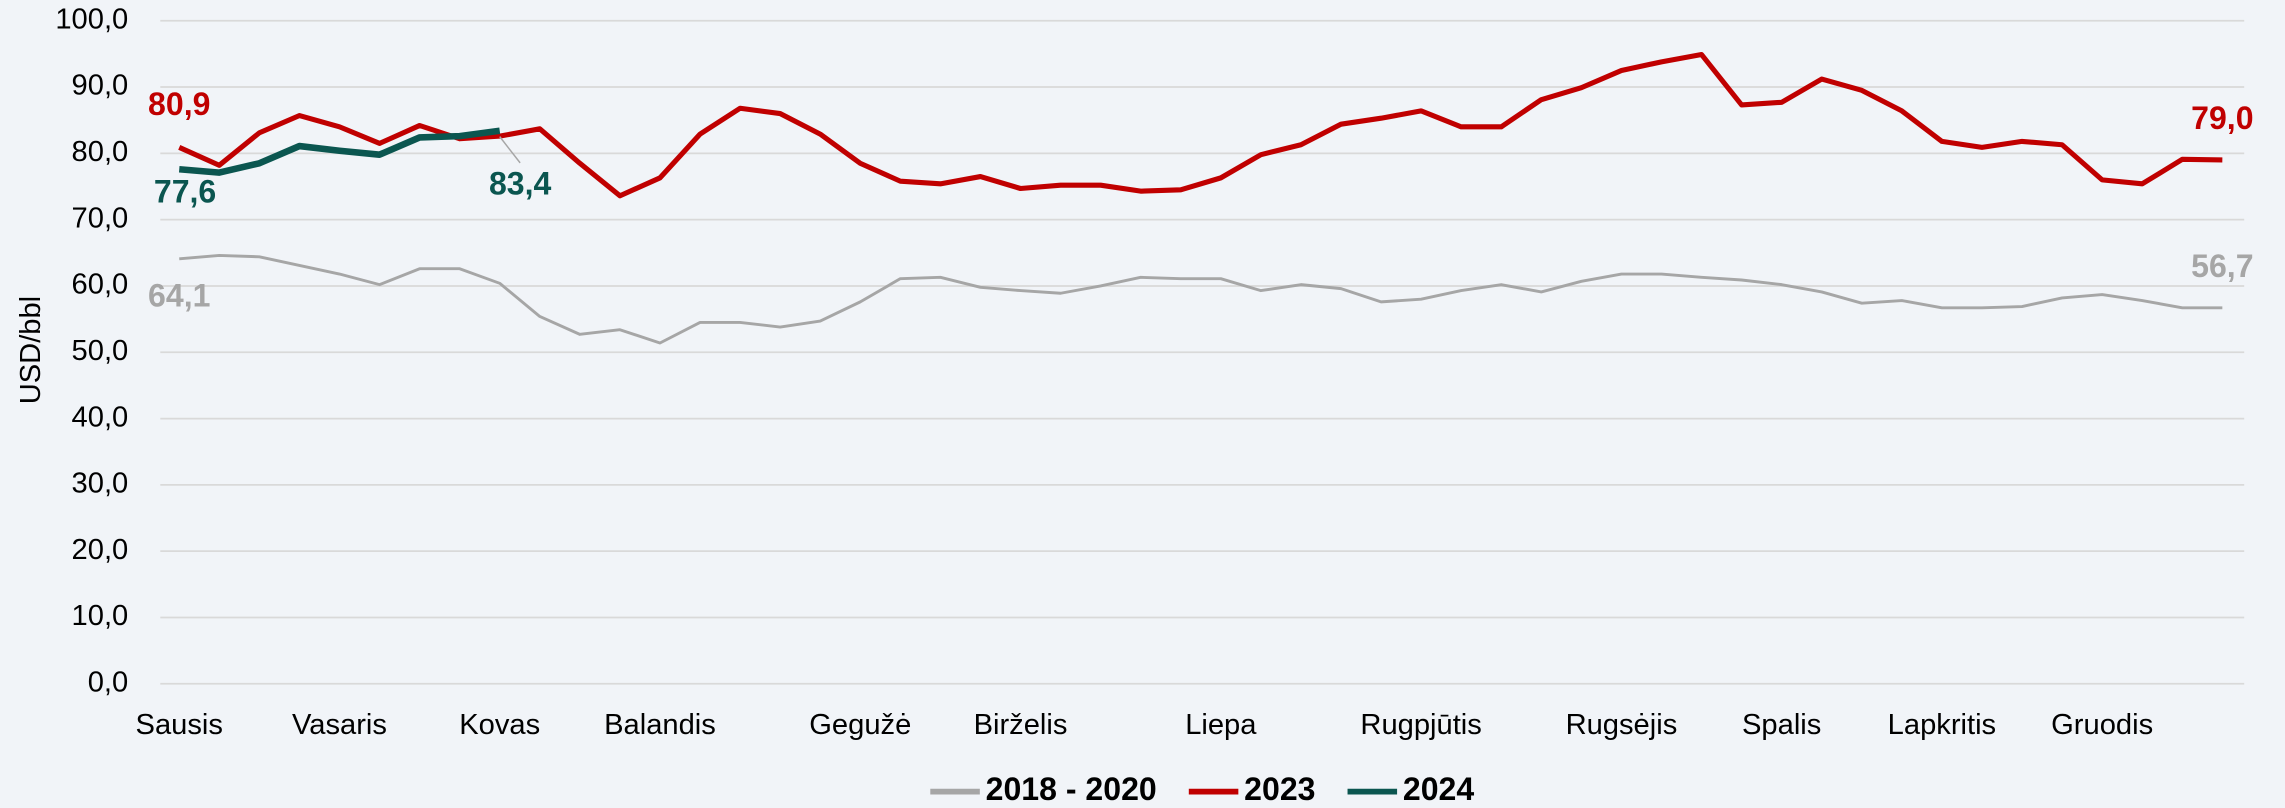 The width and height of the screenshot is (2285, 808). What do you see at coordinates (31, 350) in the screenshot?
I see `y-axis-label: USD/bbl` at bounding box center [31, 350].